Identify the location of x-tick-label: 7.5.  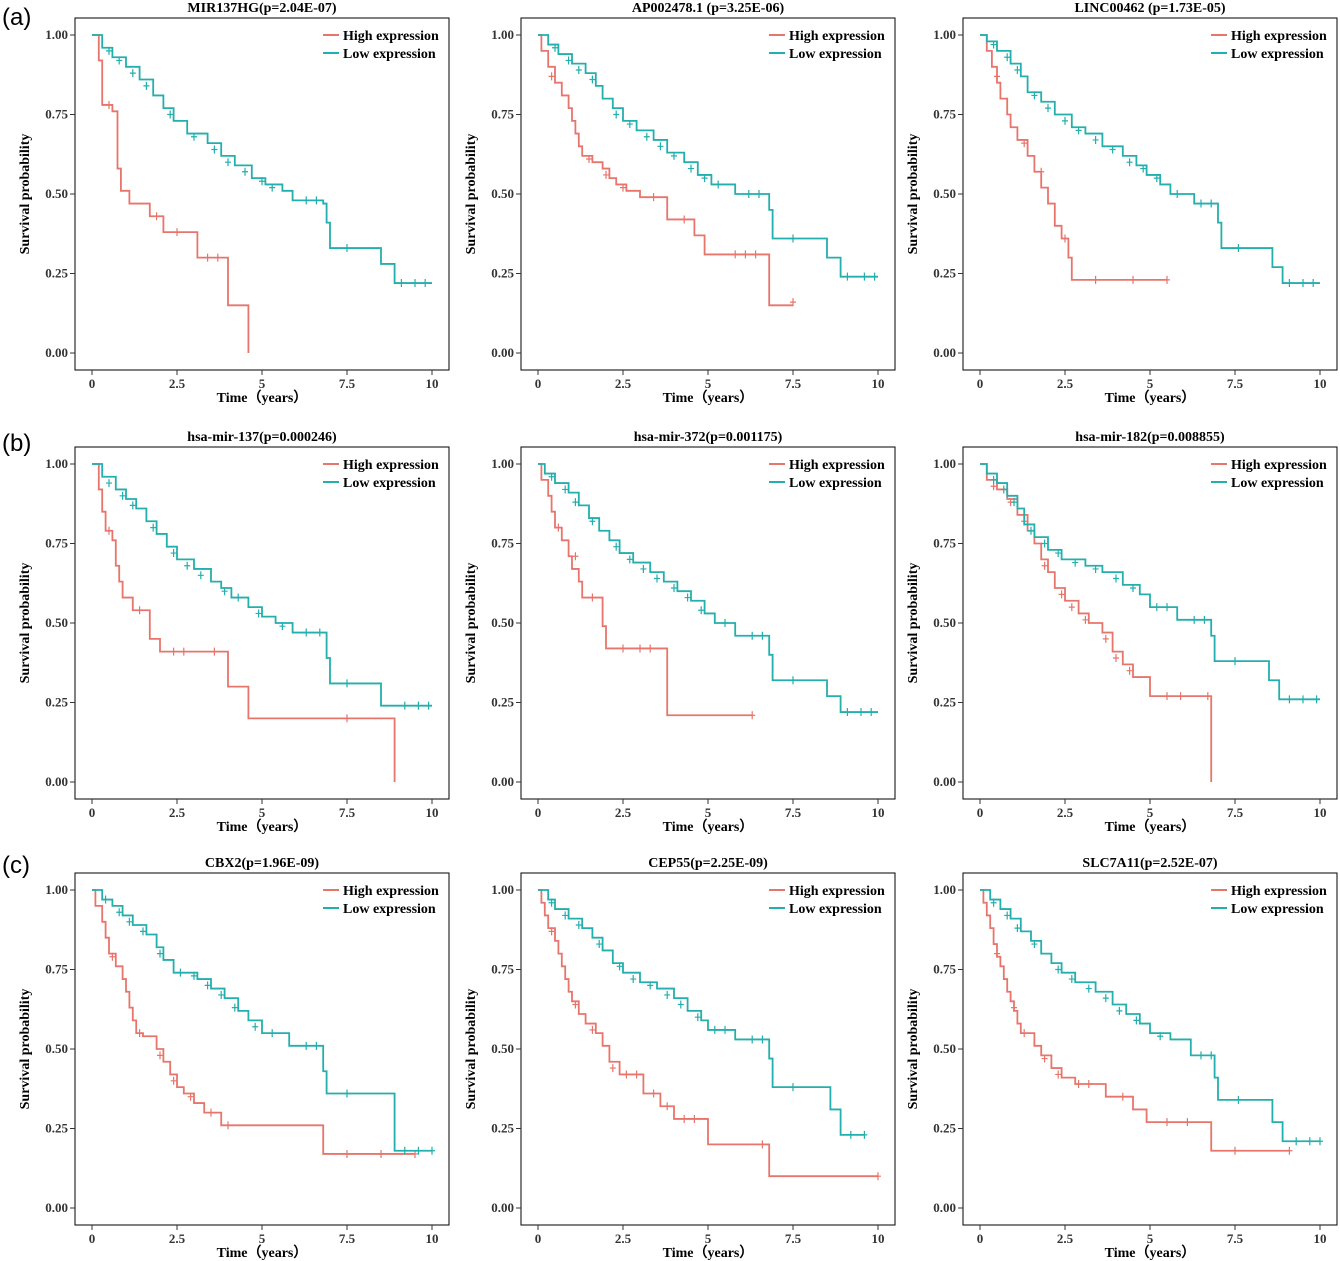
(1235, 812).